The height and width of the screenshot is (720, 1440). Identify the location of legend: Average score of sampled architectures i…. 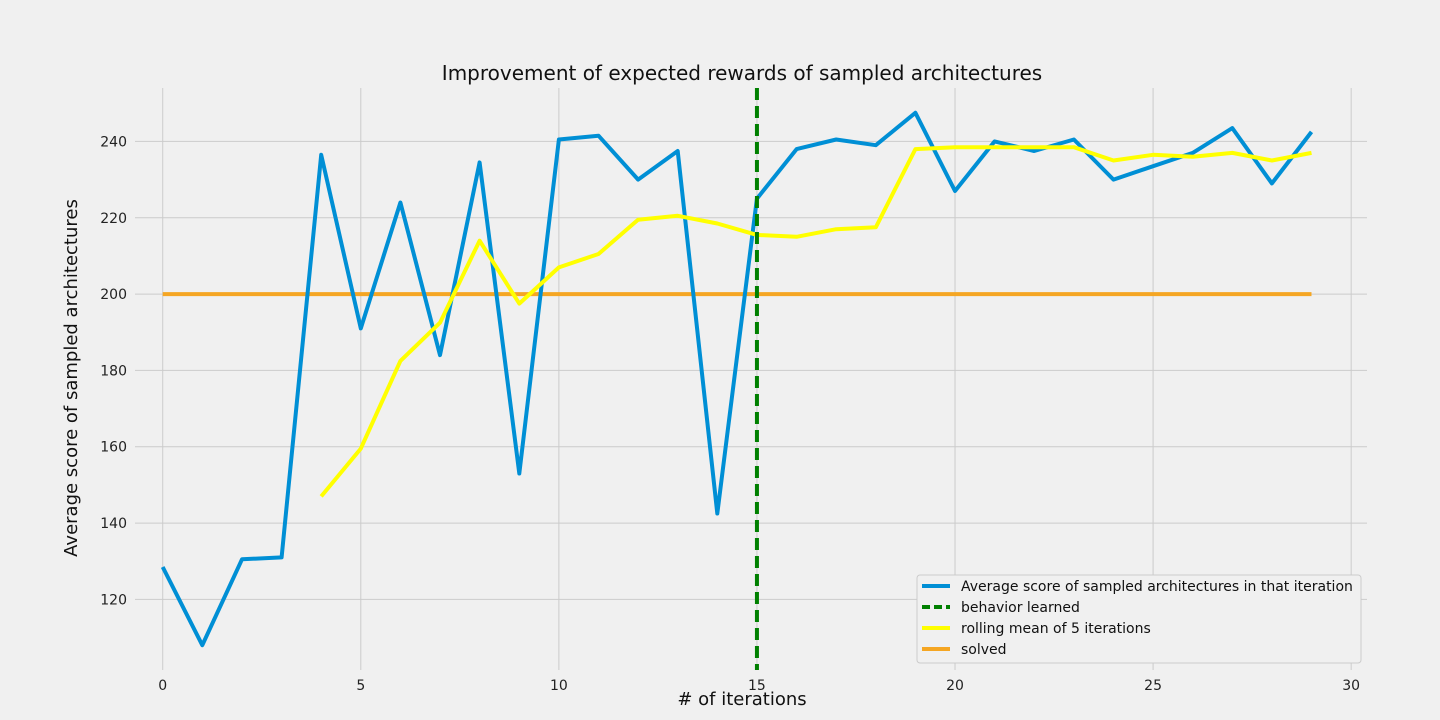
(1139, 619).